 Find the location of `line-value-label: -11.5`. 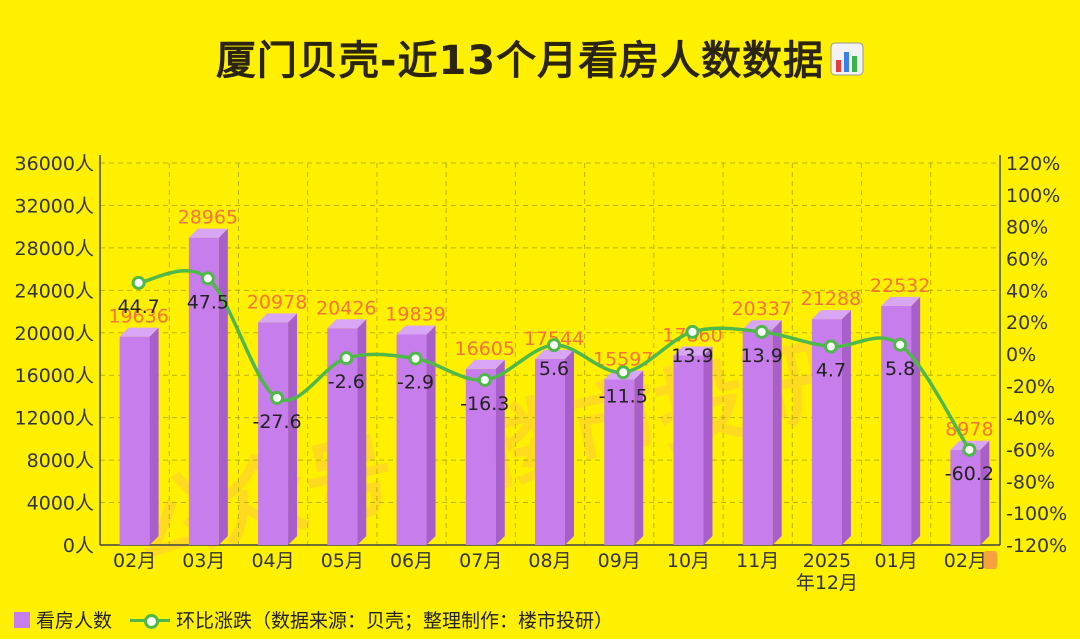

line-value-label: -11.5 is located at coordinates (623, 396).